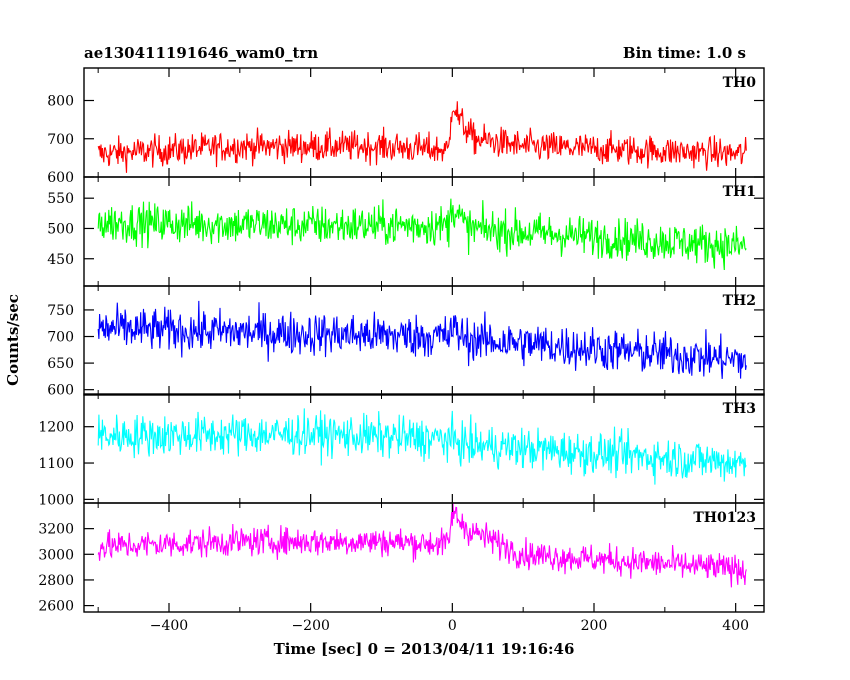 Image resolution: width=850 pixels, height=680 pixels. What do you see at coordinates (56, 464) in the screenshot?
I see `y-tick-label: 1100` at bounding box center [56, 464].